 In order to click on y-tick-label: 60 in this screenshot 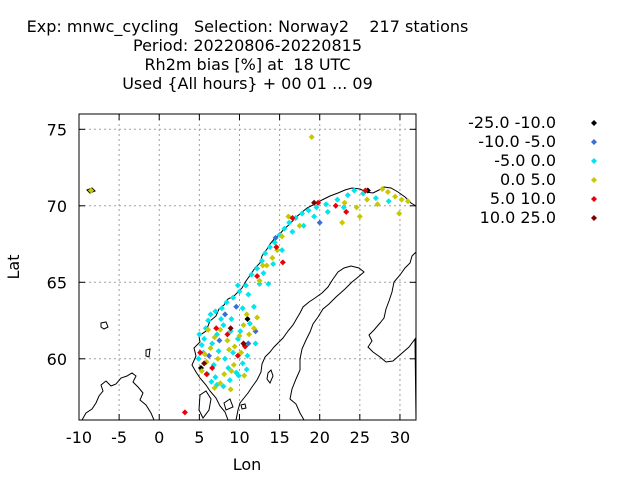, I will do `click(57, 359)`.